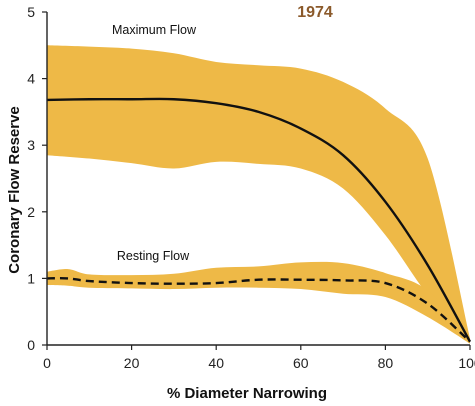 Image resolution: width=475 pixels, height=406 pixels. Describe the element at coordinates (466, 363) in the screenshot. I see `x-tick-label: 100` at that location.